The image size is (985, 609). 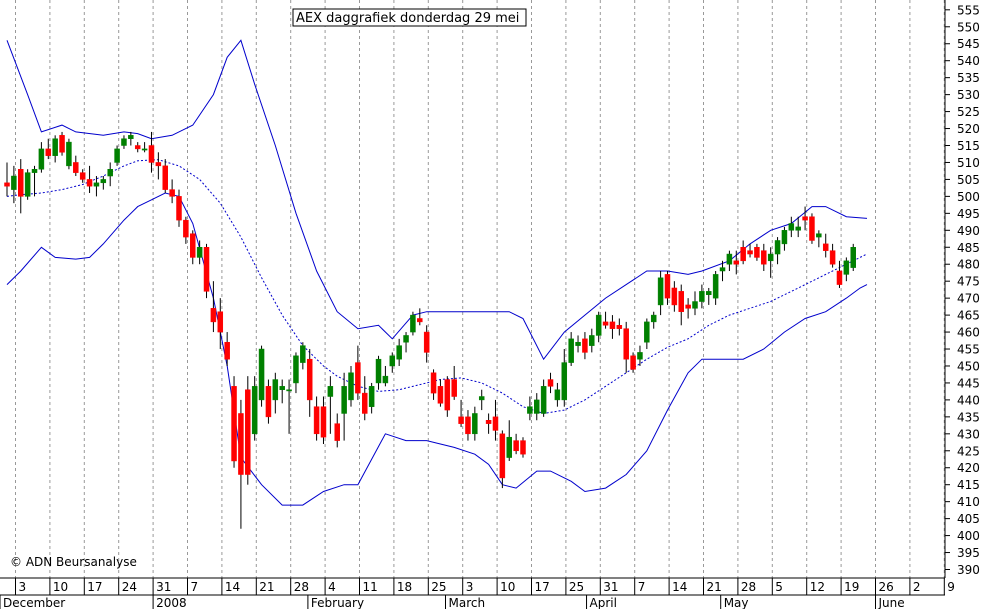 I want to click on x-month-label: March, so click(x=467, y=602).